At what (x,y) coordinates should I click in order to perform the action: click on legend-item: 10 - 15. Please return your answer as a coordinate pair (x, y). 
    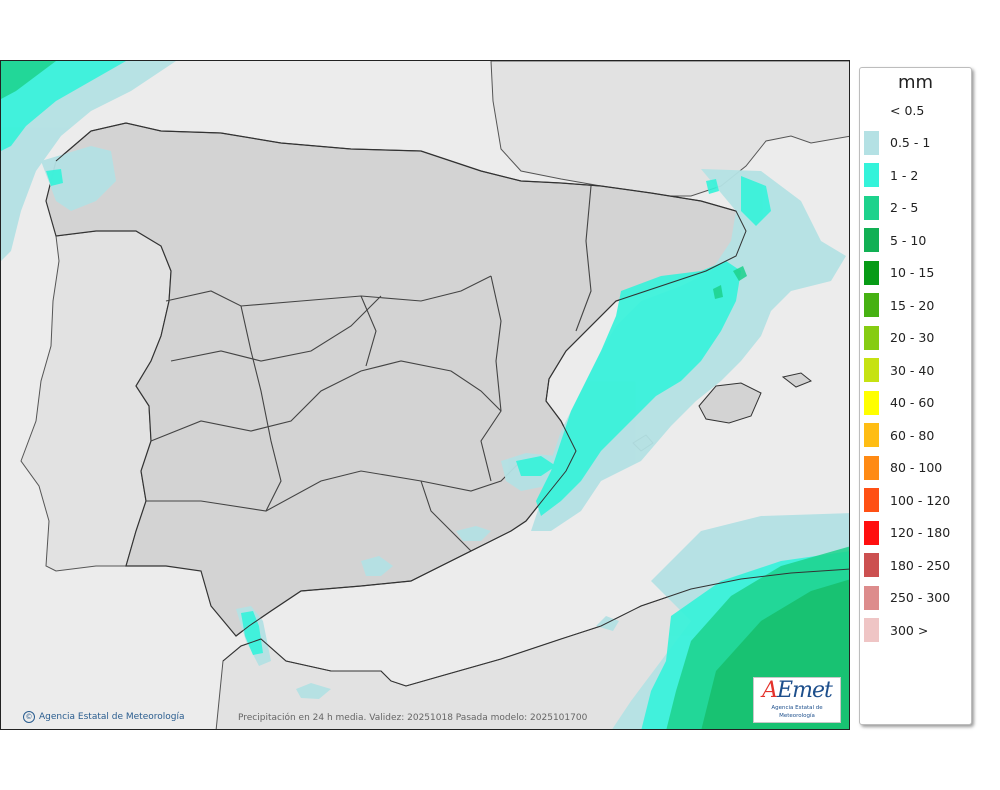
    Looking at the image, I should click on (899, 272).